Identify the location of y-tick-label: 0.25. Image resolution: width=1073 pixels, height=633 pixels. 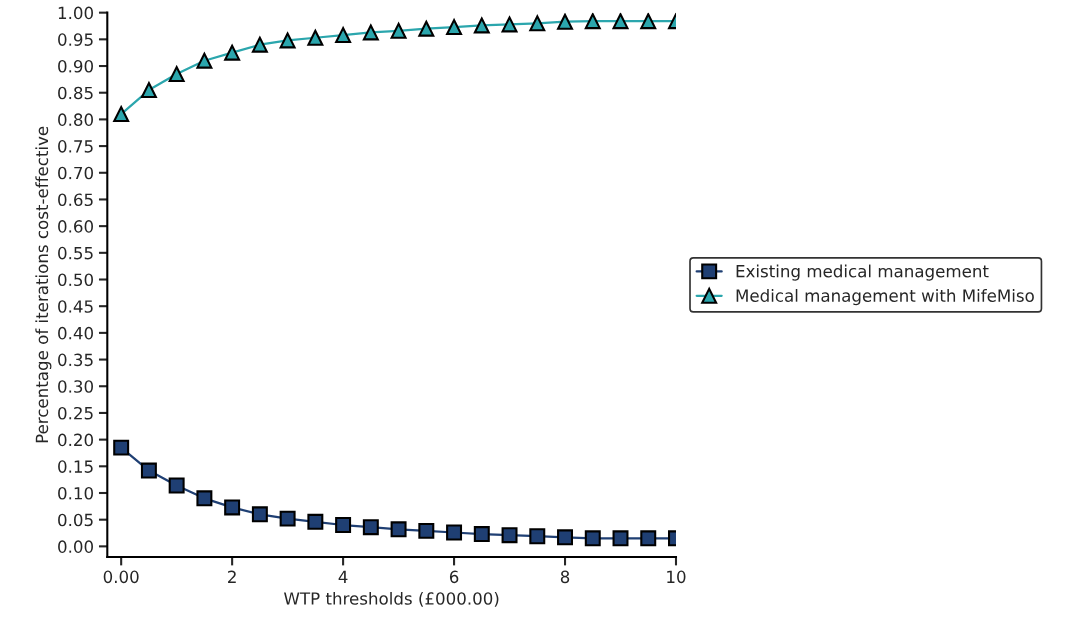
(75, 413).